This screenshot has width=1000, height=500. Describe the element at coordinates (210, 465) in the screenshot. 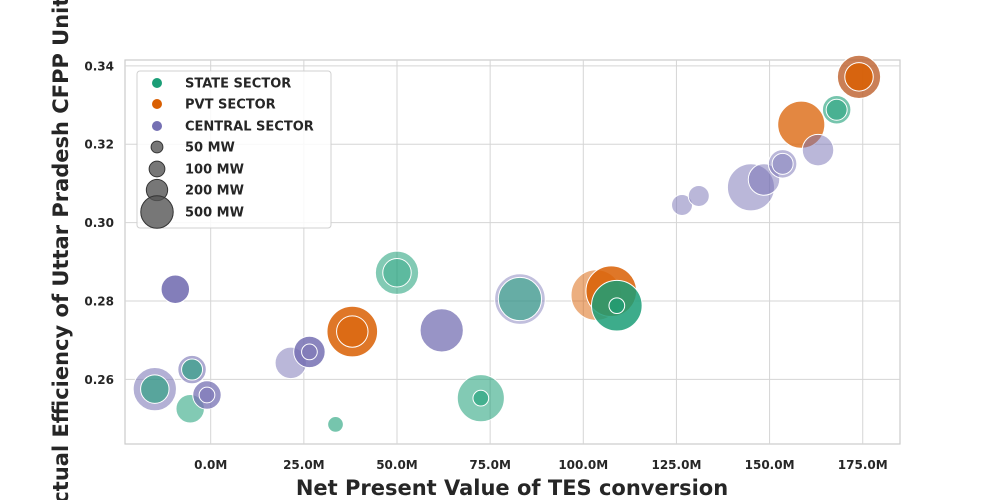

I see `x-tick-label: 0.0M` at that location.